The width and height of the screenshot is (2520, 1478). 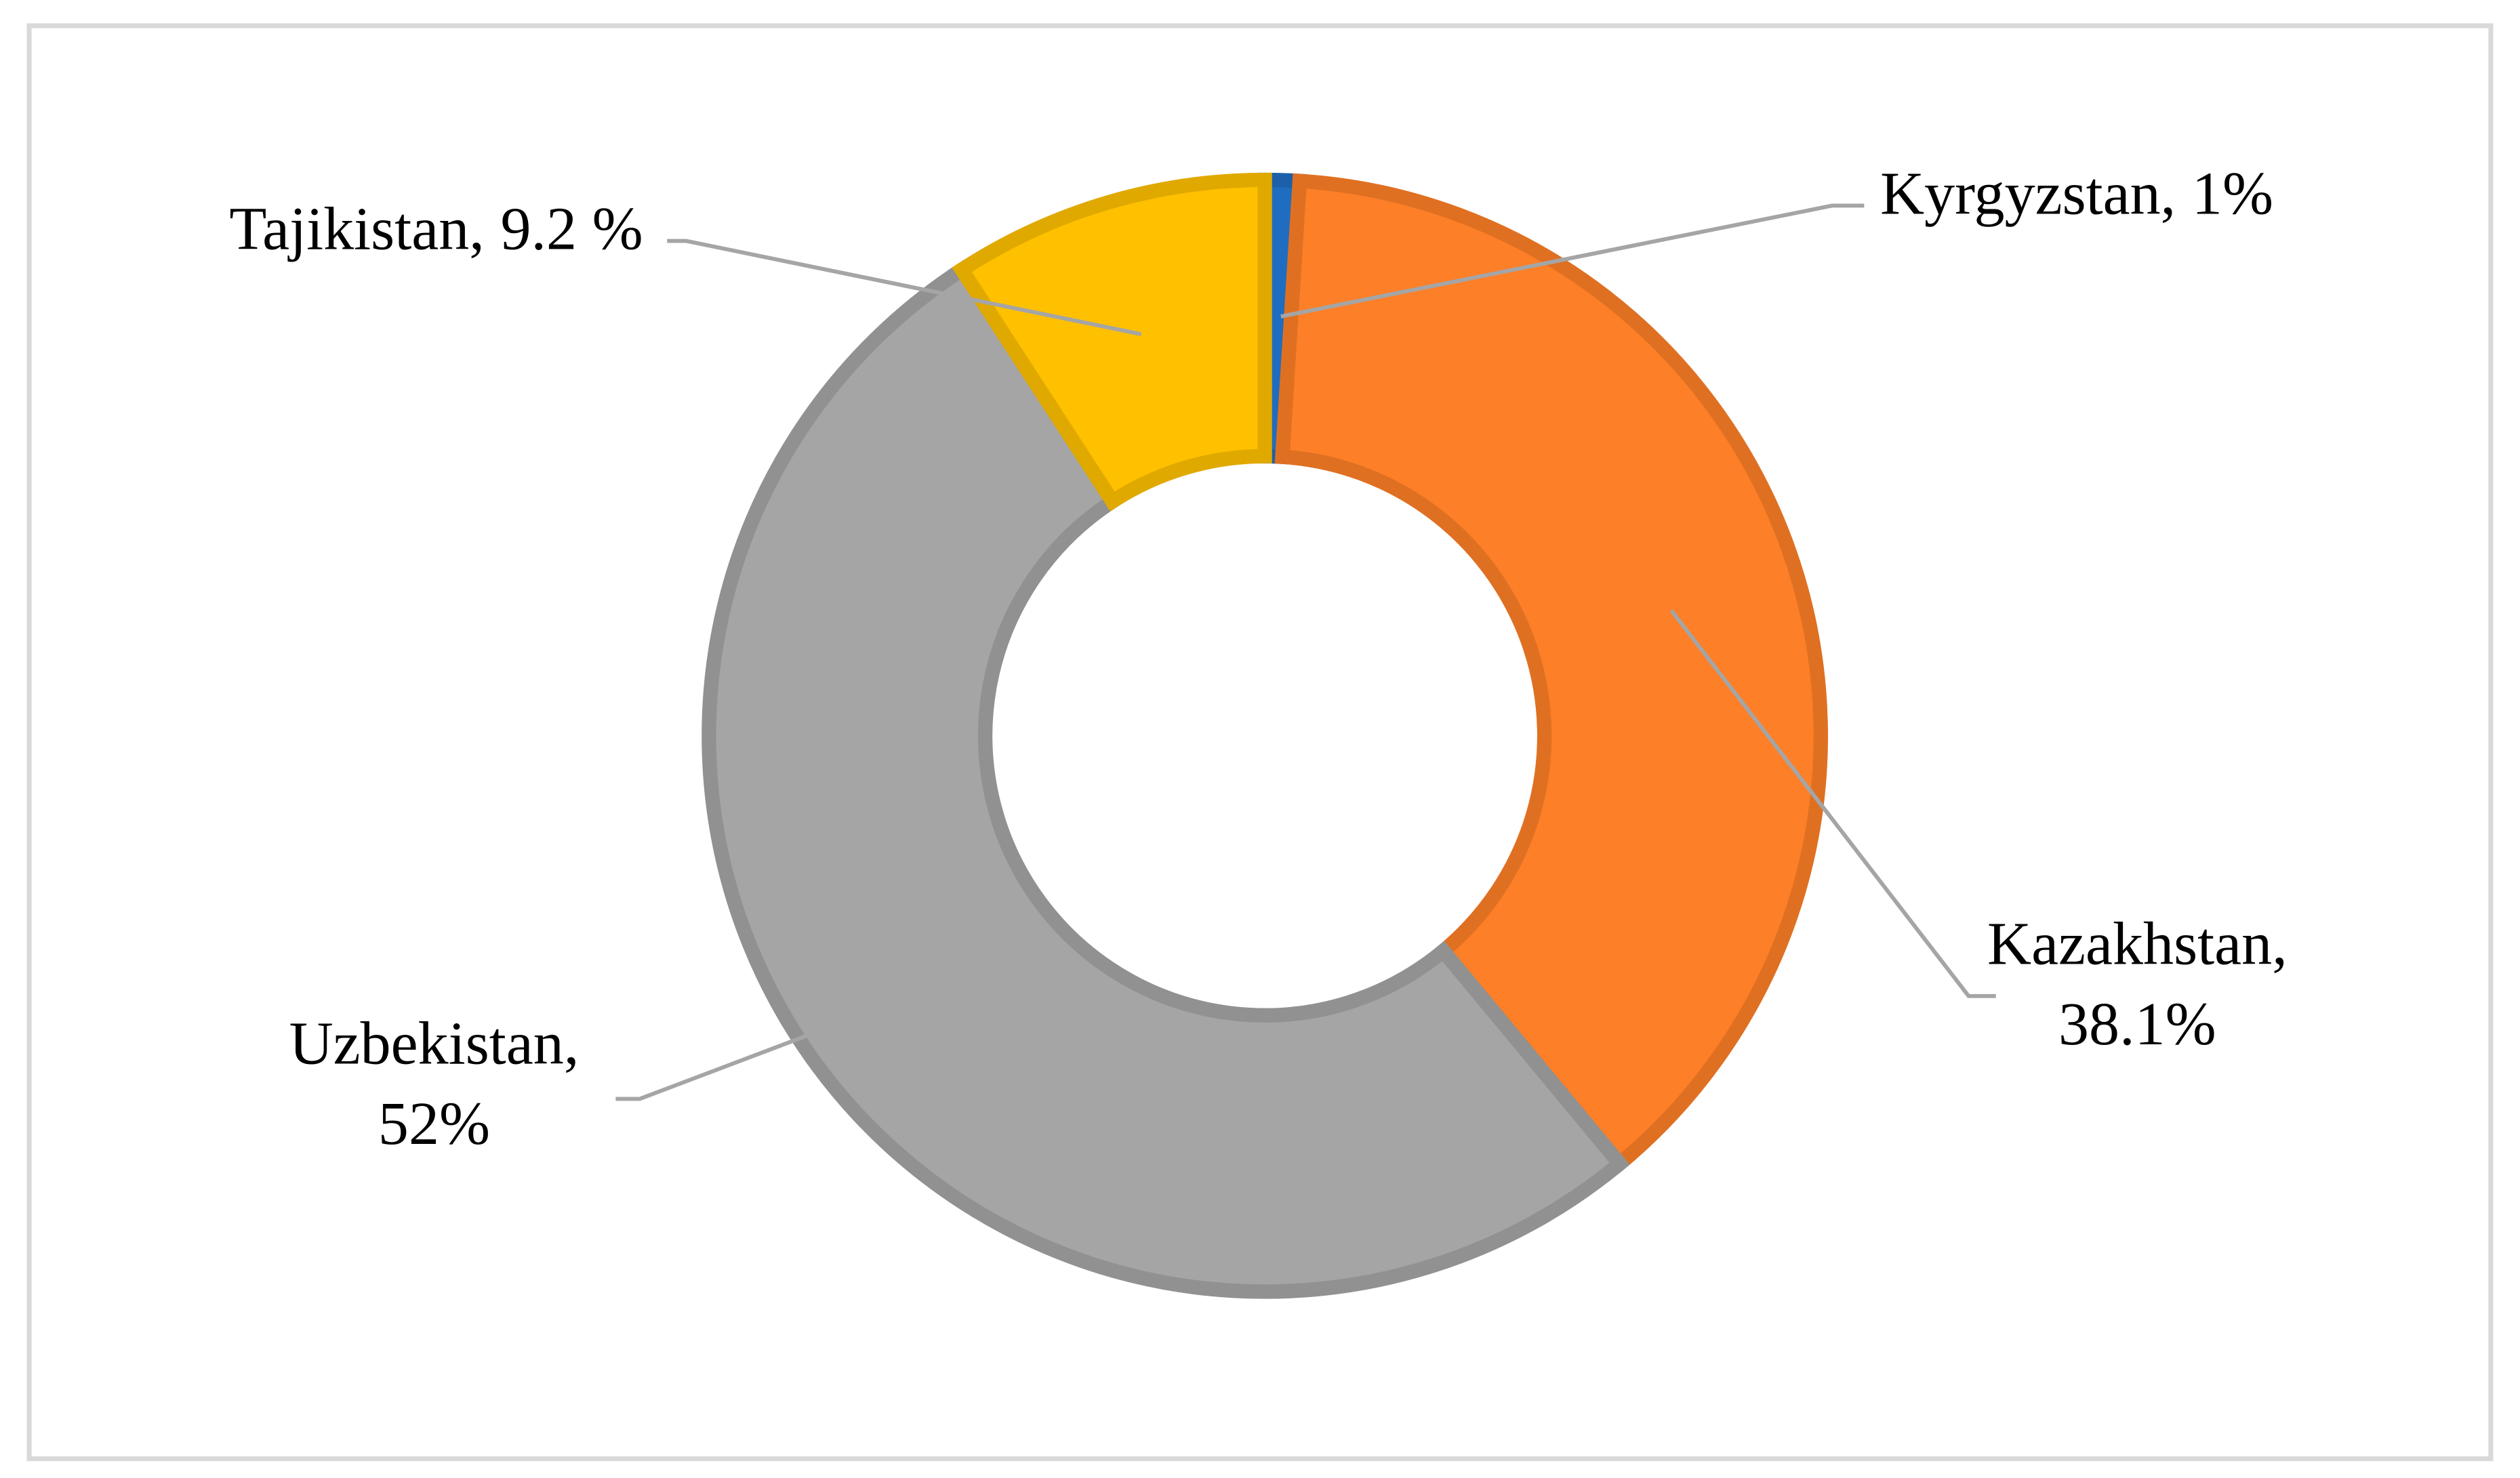 What do you see at coordinates (2028, 193) in the screenshot?
I see `category-label: Kyrgyzstan,` at bounding box center [2028, 193].